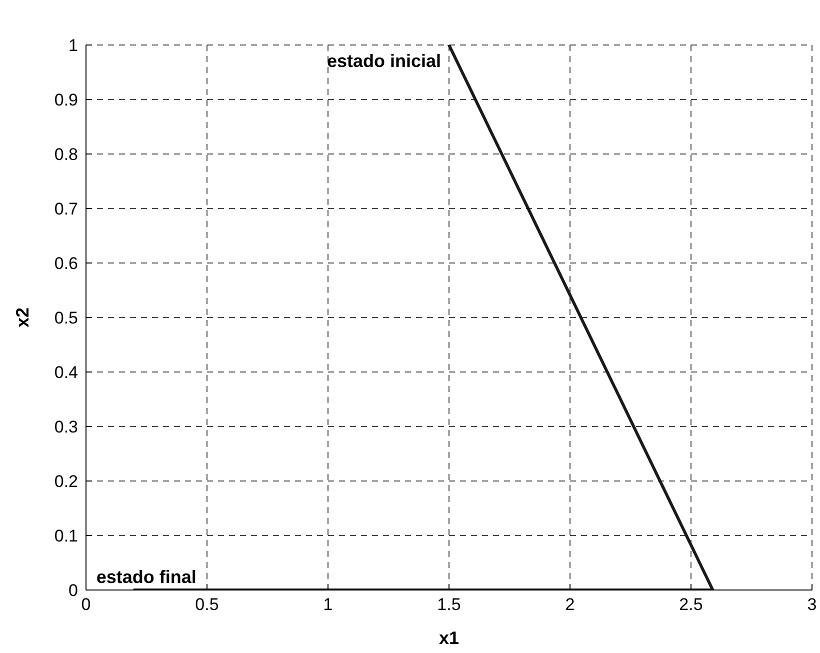  What do you see at coordinates (812, 604) in the screenshot?
I see `x-tick-label: 3` at bounding box center [812, 604].